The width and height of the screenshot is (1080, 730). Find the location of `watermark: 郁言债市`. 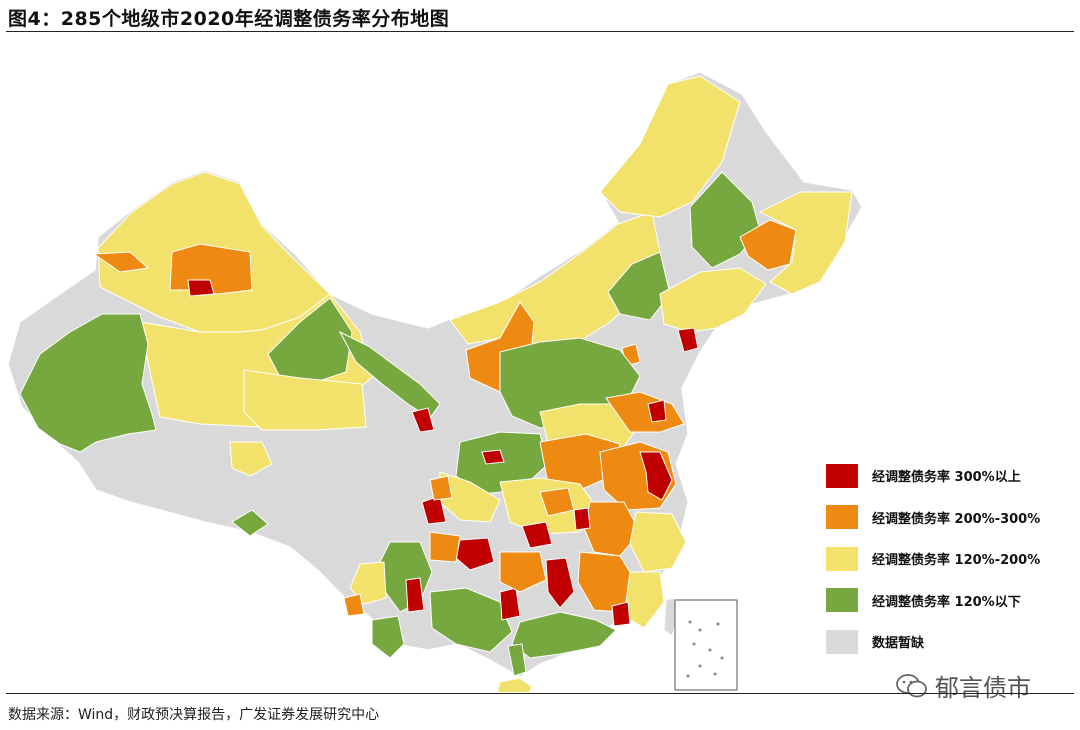

watermark: 郁言债市 is located at coordinates (963, 685).